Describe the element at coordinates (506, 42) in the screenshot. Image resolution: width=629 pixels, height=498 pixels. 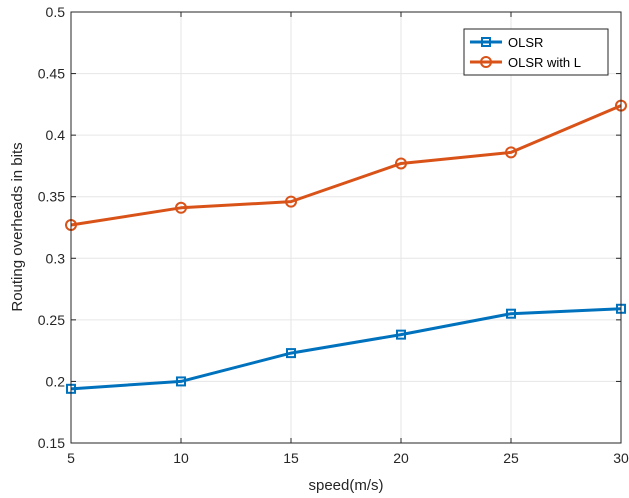
I see `legend-entry: OLSR` at that location.